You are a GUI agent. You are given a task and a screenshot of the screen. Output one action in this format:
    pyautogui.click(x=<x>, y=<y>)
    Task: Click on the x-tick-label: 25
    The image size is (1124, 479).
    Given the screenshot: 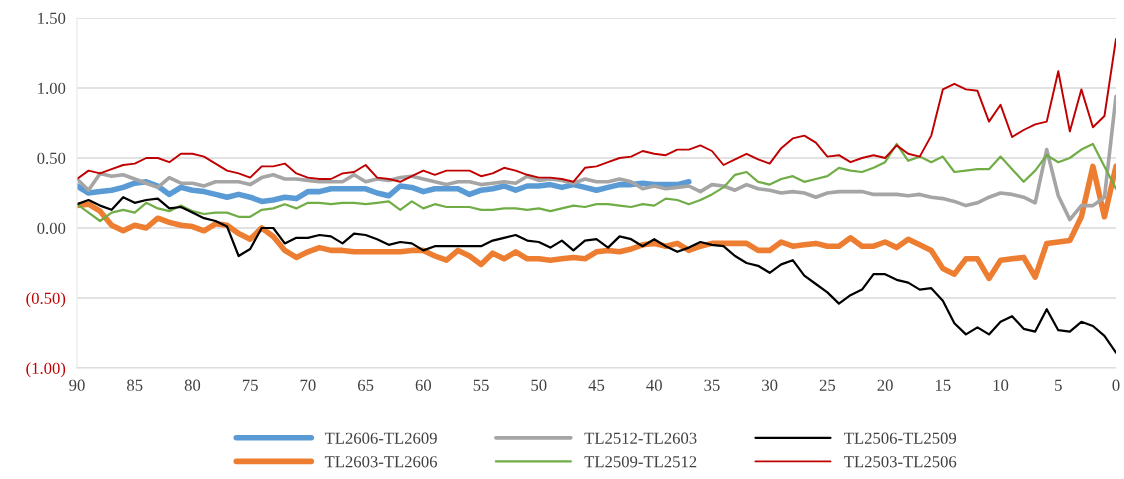 What is the action you would take?
    pyautogui.click(x=827, y=385)
    